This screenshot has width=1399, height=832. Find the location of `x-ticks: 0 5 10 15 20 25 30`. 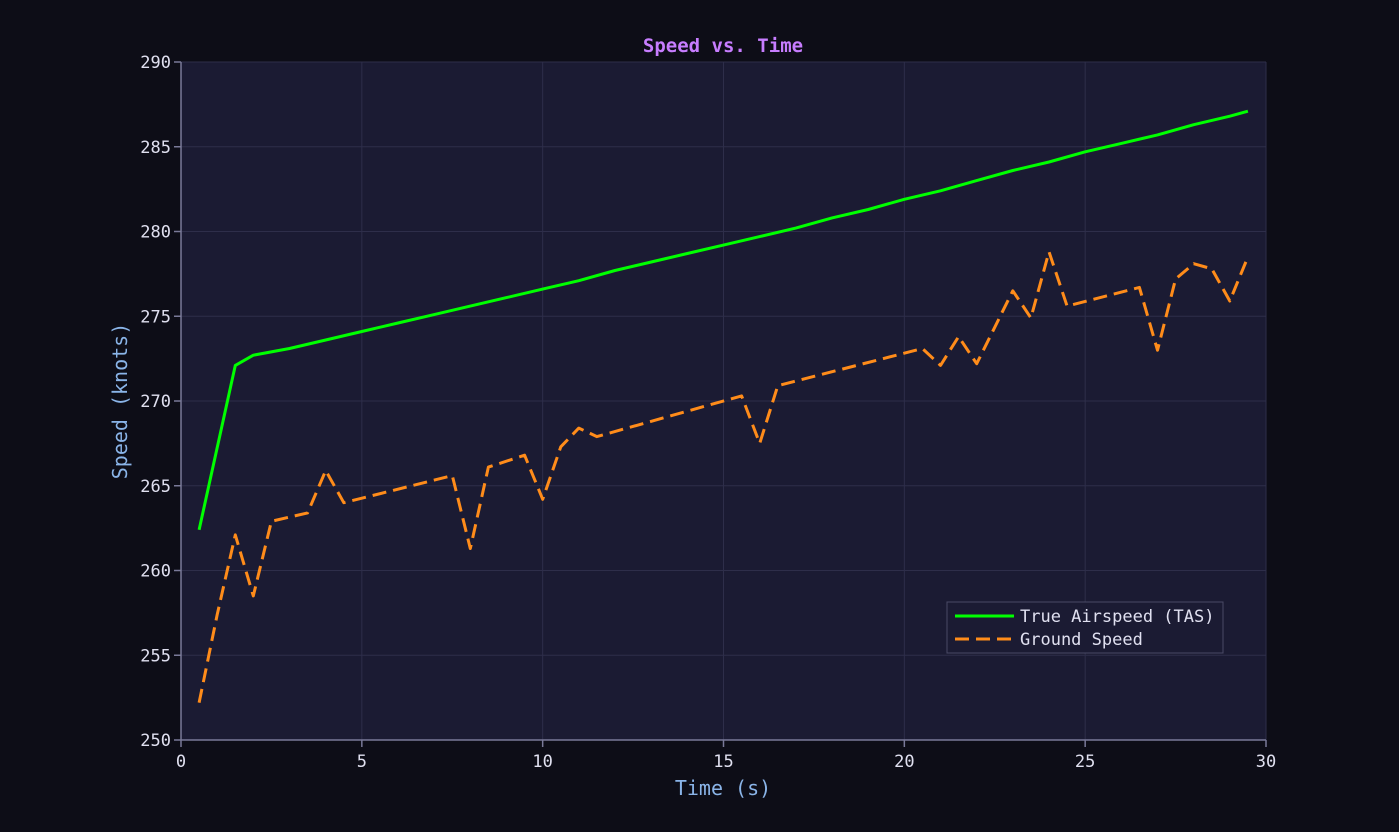

x-ticks: 0 5 10 15 20 25 30 is located at coordinates (726, 756).